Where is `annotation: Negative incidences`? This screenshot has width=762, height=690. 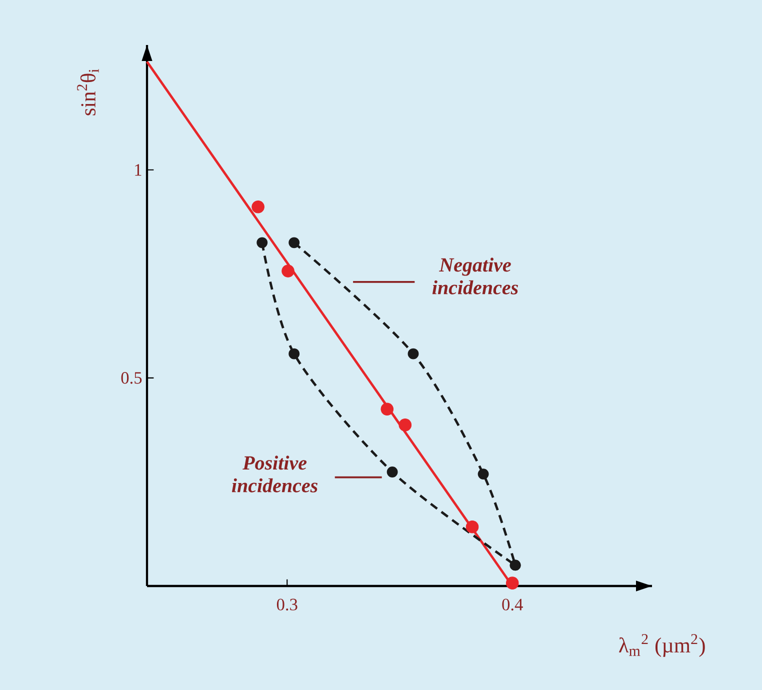 annotation: Negative incidences is located at coordinates (475, 276).